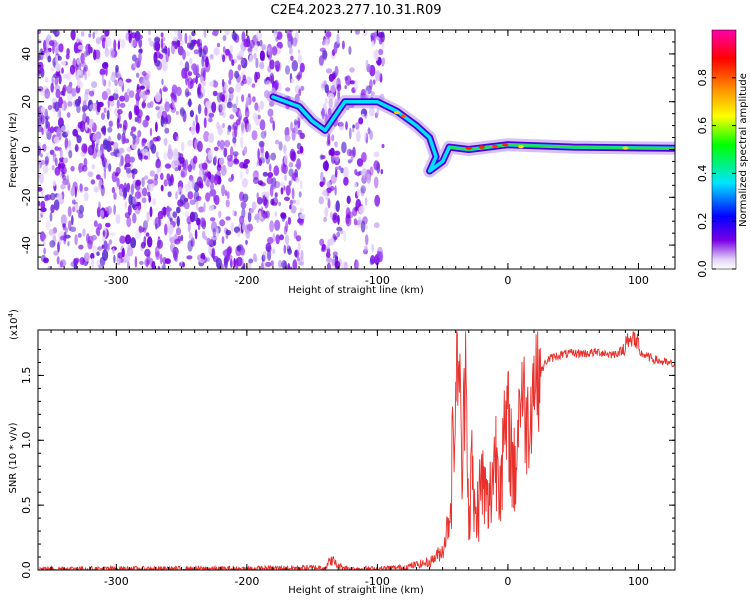  I want to click on exponent-power: 4, so click(11, 314).